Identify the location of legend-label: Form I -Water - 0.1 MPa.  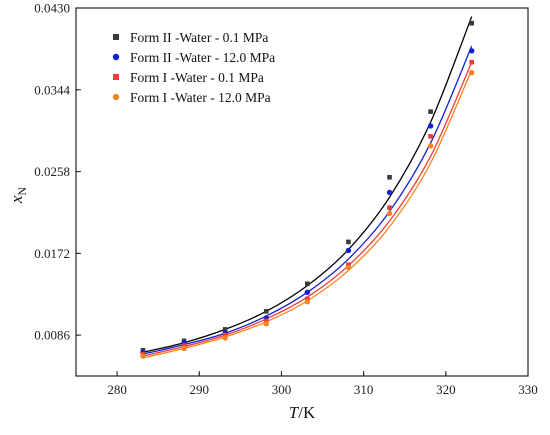
(197, 77).